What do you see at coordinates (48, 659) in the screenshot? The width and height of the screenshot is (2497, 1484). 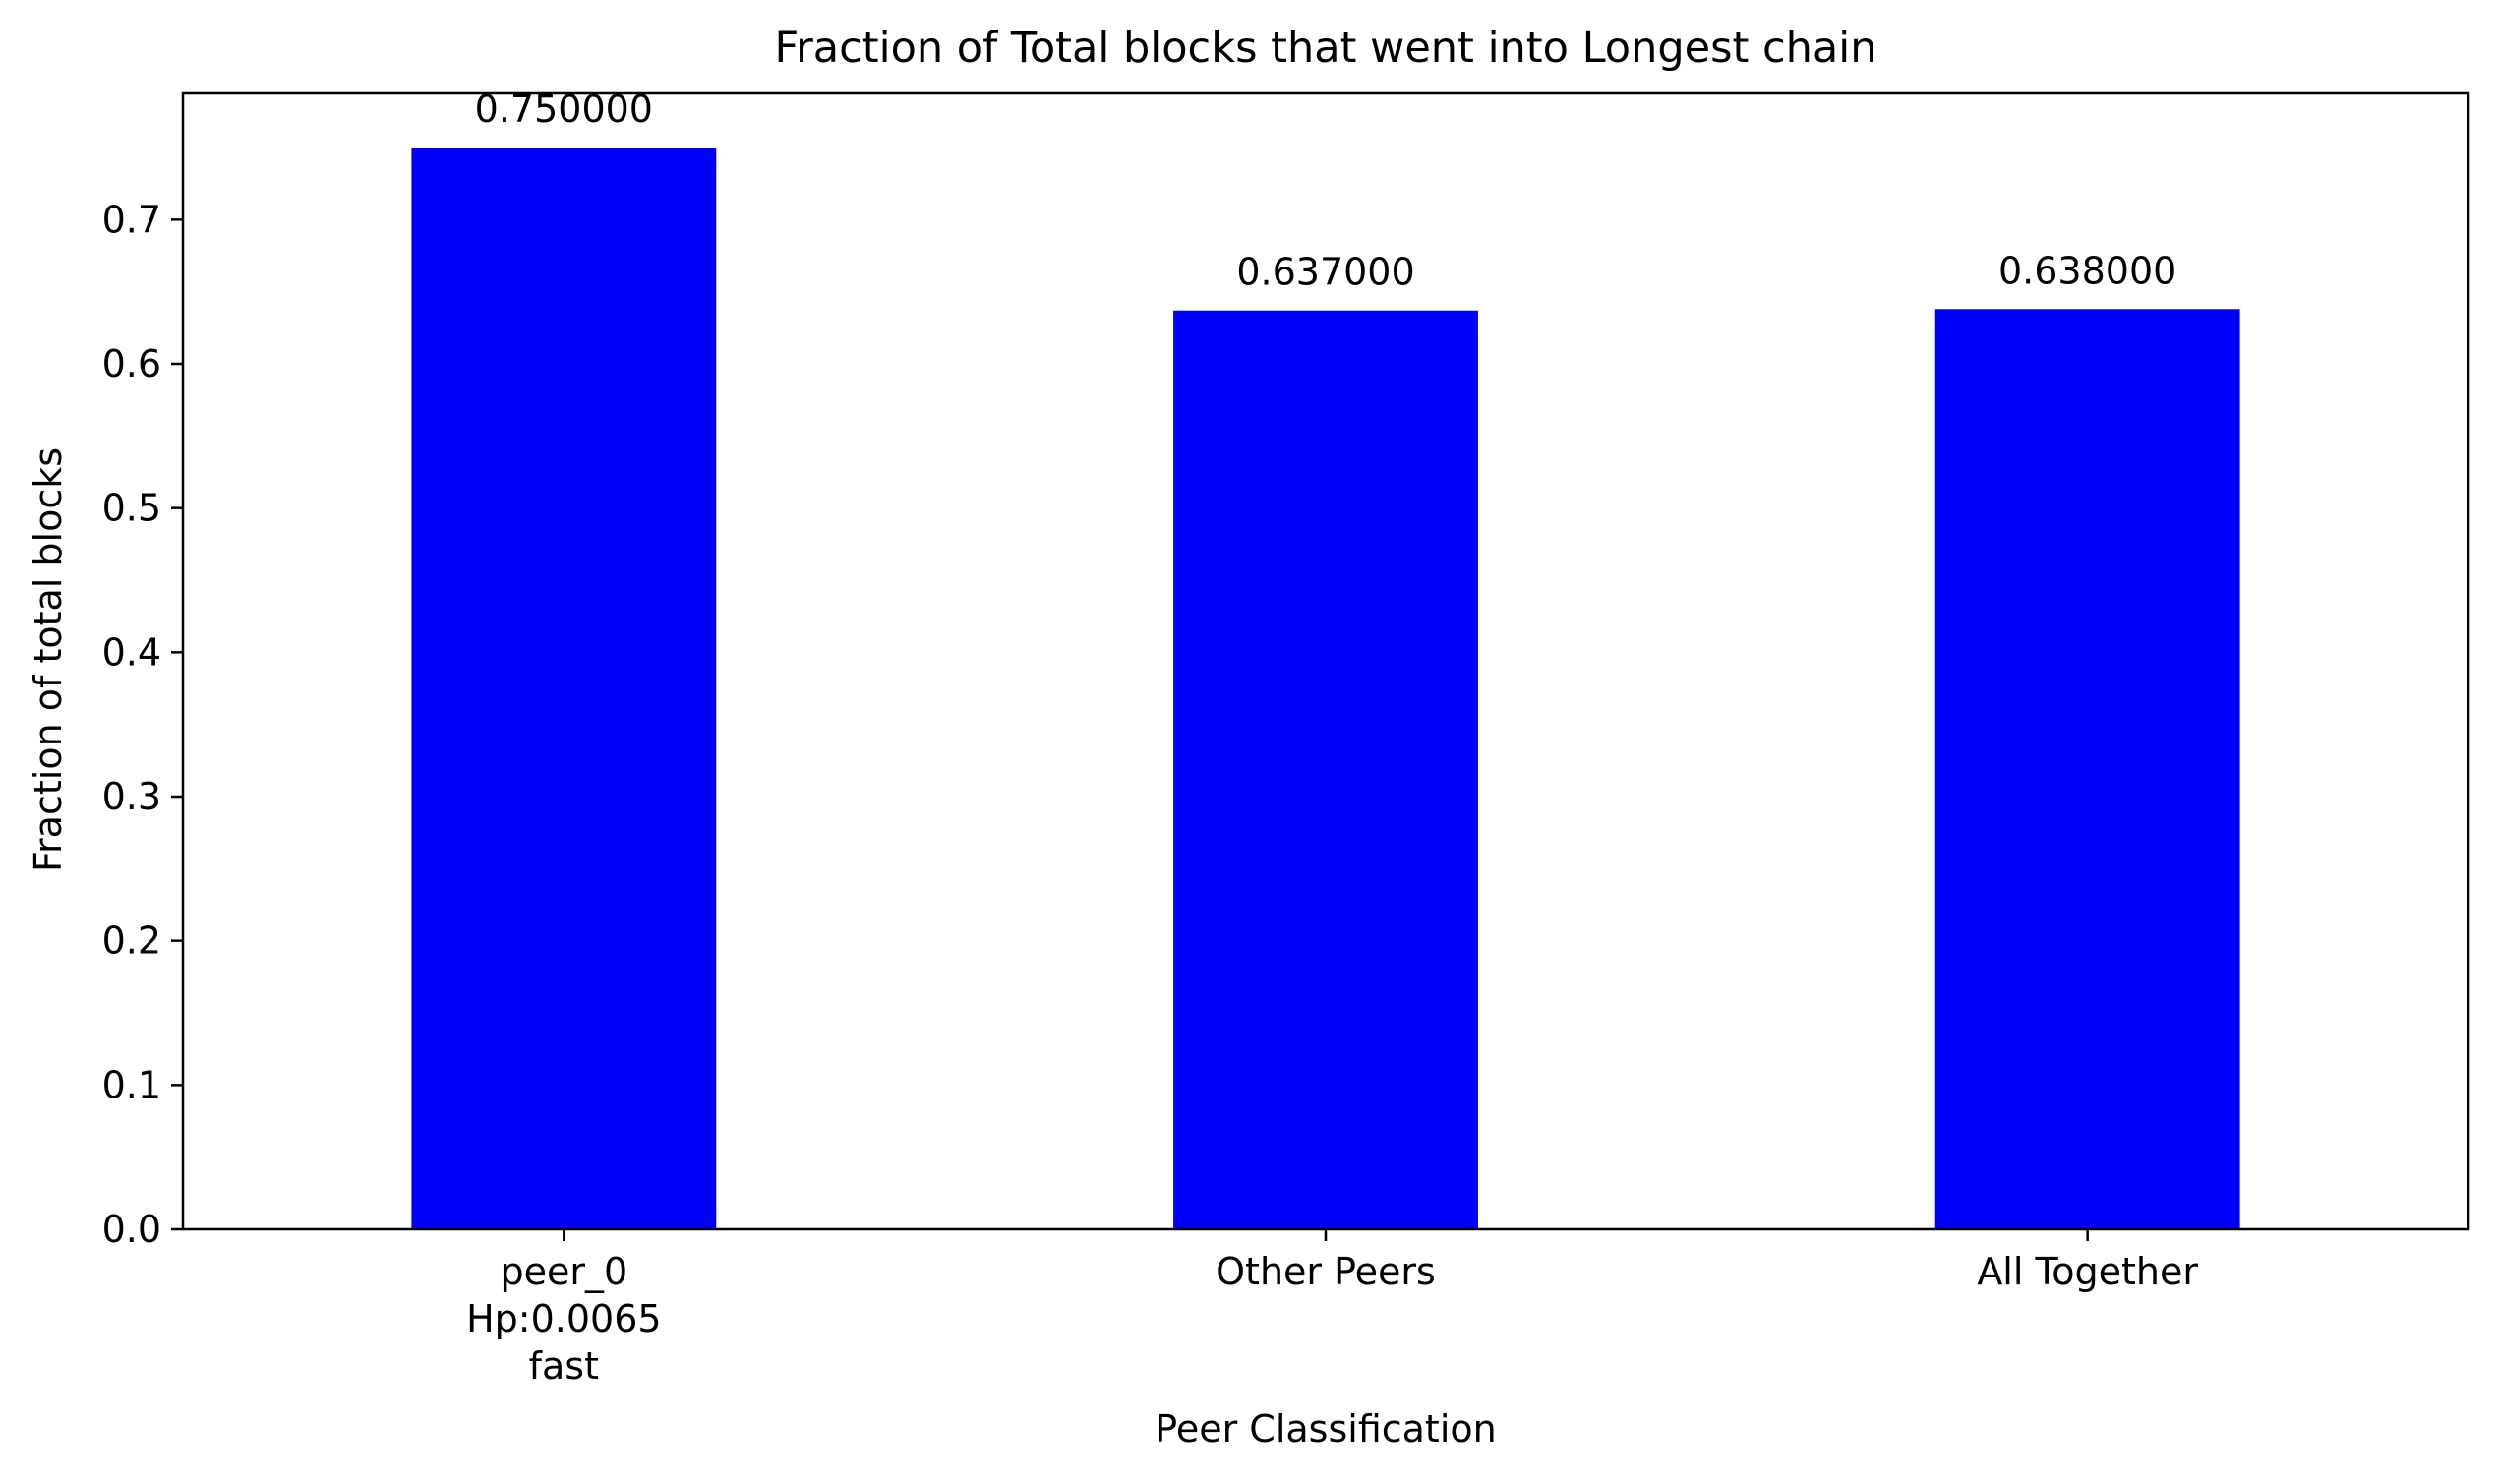 I see `y-axis-label: Fraction of total blocks` at bounding box center [48, 659].